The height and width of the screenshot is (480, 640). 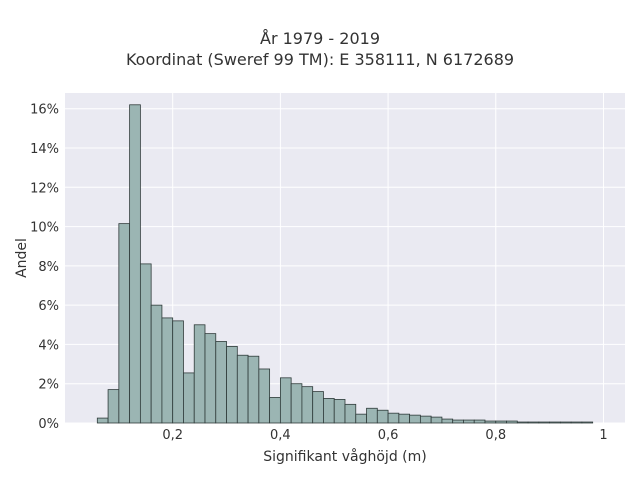 I want to click on y-tick-label: 2%, so click(x=48, y=385).